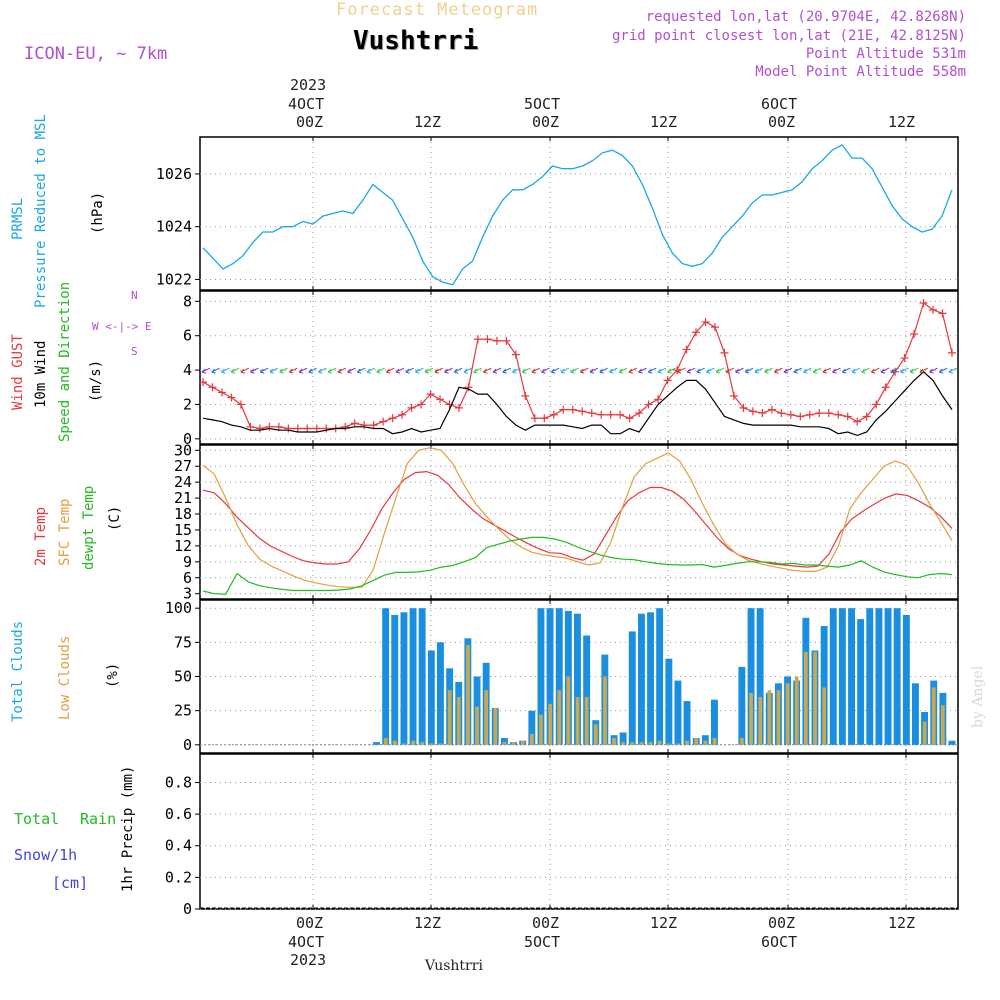 This screenshot has width=1000, height=1000. Describe the element at coordinates (306, 942) in the screenshot. I see `bottom-day-label: 4OCT` at that location.